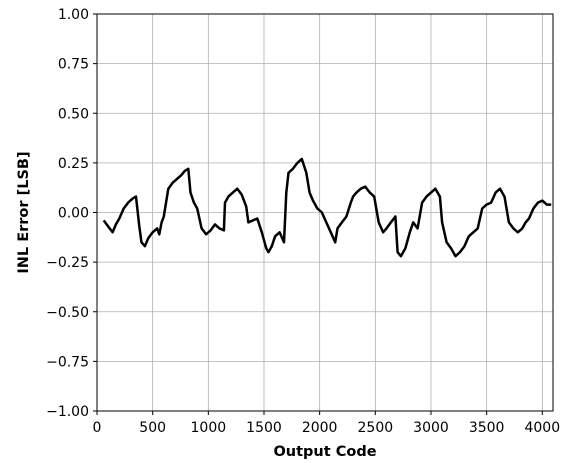 This screenshot has width=571, height=463. What do you see at coordinates (152, 428) in the screenshot?
I see `x-tick-label: 500` at bounding box center [152, 428].